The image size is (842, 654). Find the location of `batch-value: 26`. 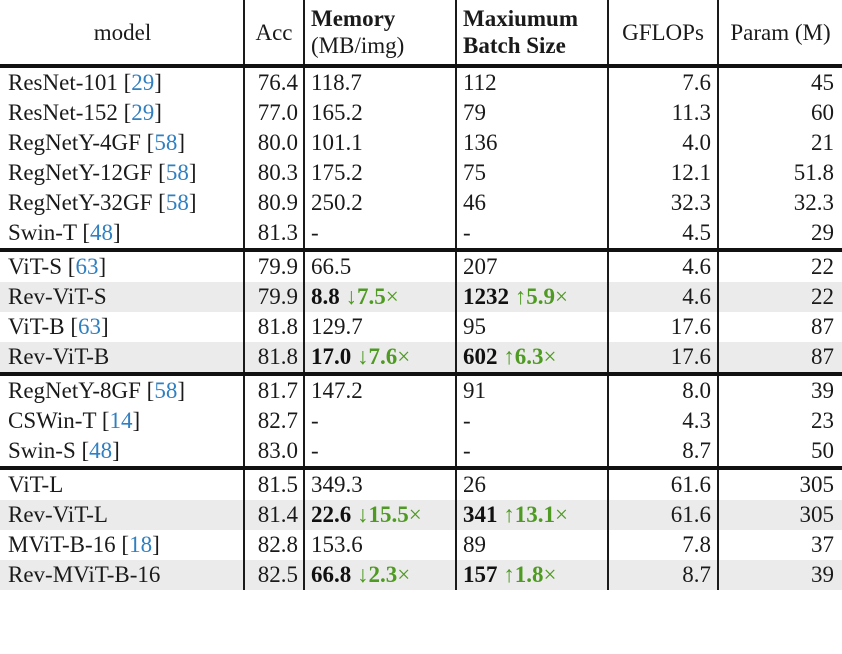

batch-value: 26 is located at coordinates (474, 484).